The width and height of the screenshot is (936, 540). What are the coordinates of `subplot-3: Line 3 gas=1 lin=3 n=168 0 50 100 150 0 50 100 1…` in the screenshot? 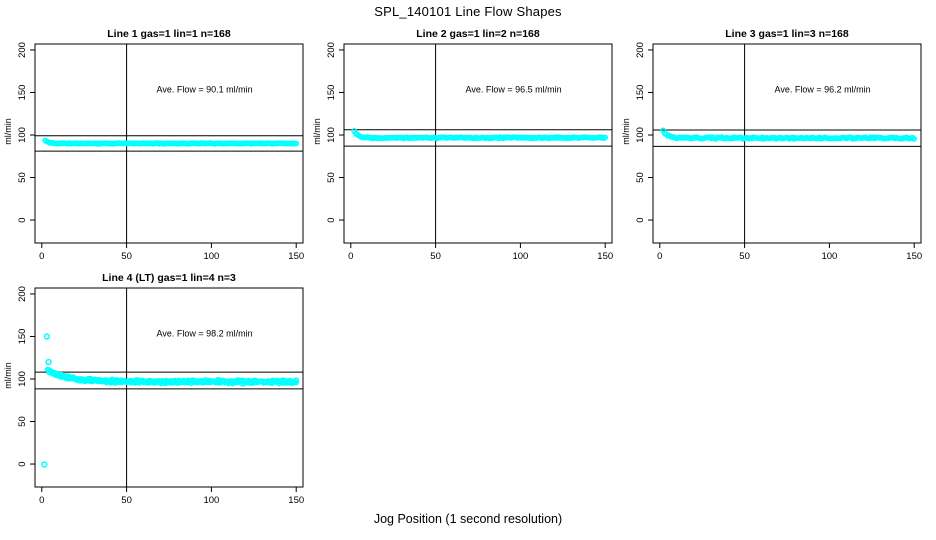 It's located at (771, 145).